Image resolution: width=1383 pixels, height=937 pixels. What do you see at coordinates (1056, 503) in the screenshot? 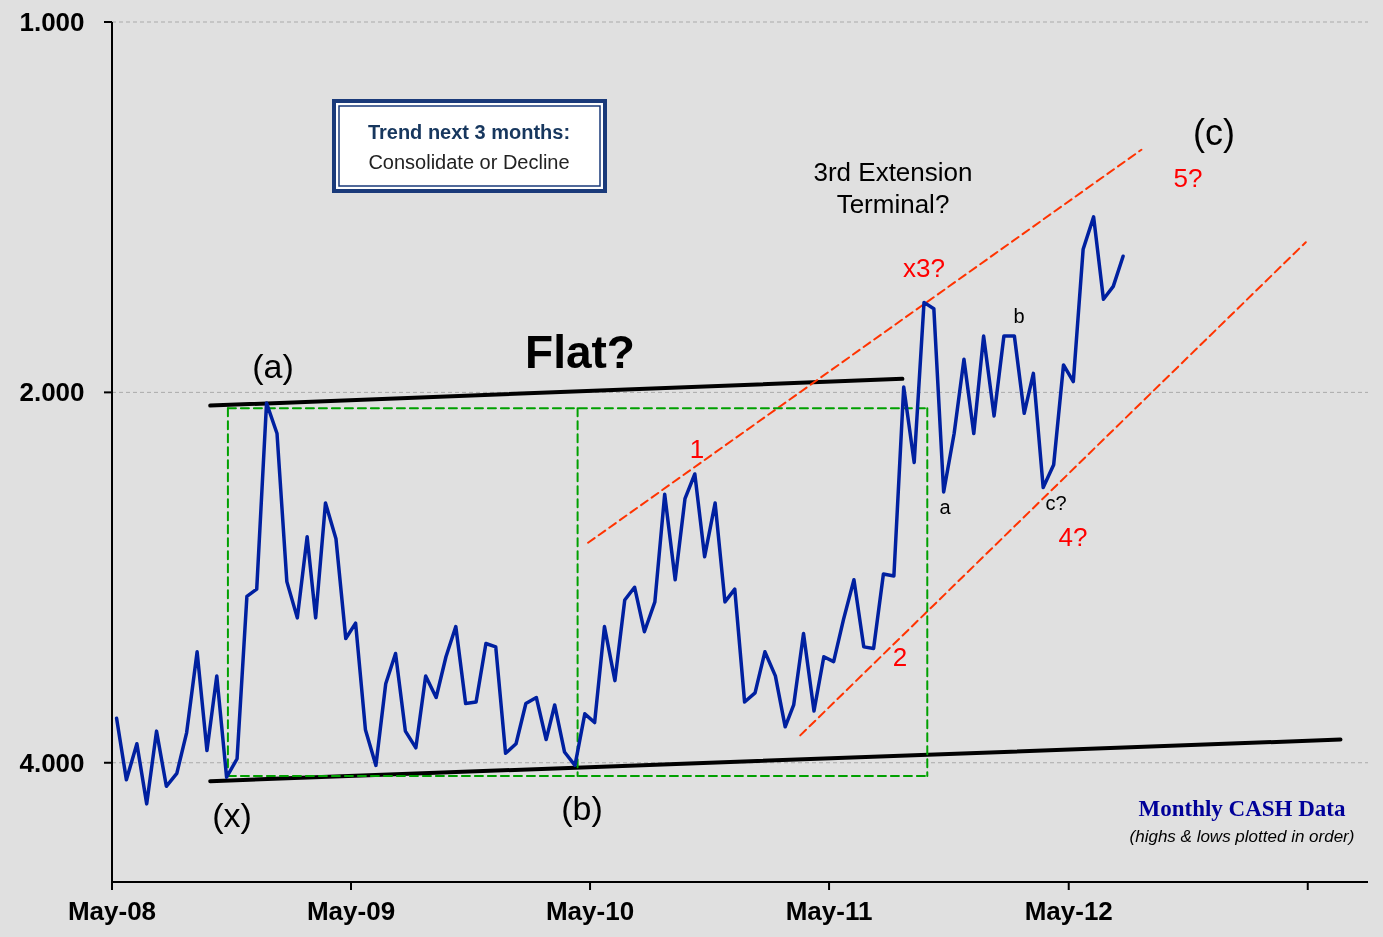
I see `annotation: c?` at bounding box center [1056, 503].